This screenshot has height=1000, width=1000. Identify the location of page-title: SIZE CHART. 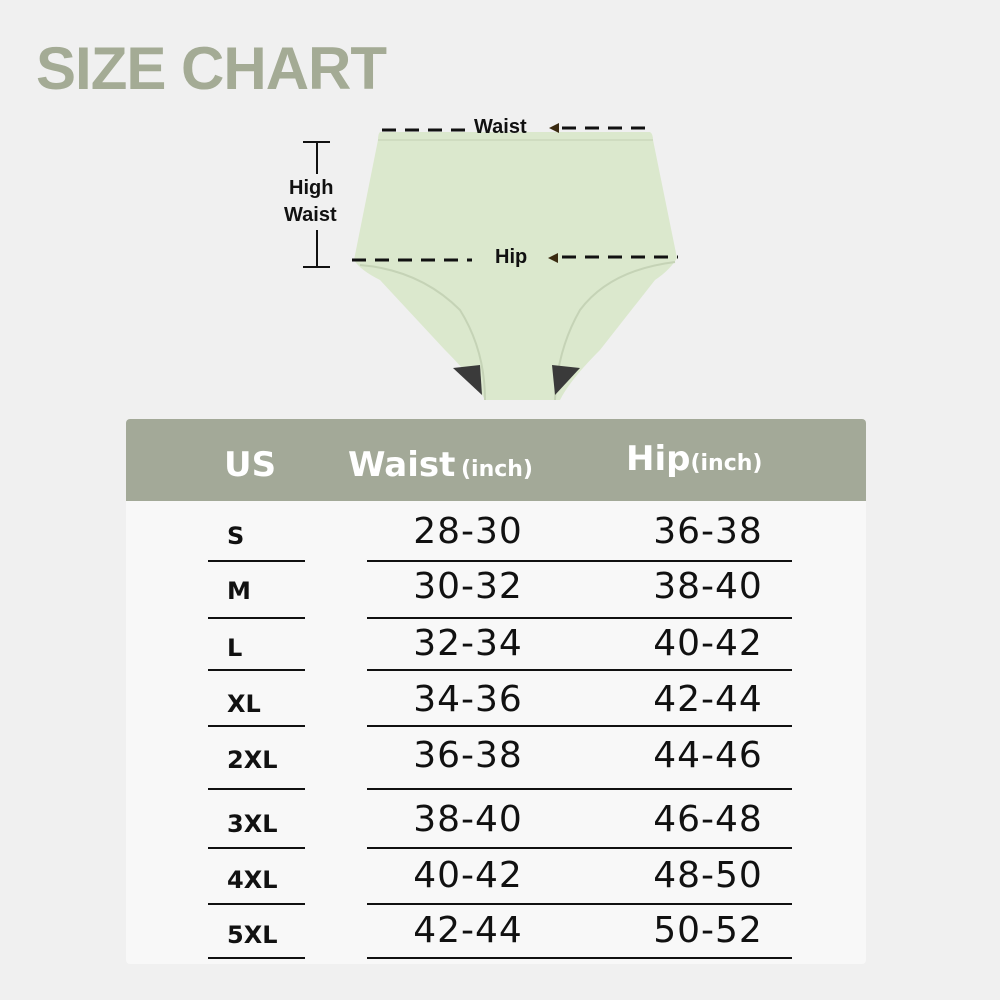
(211, 68).